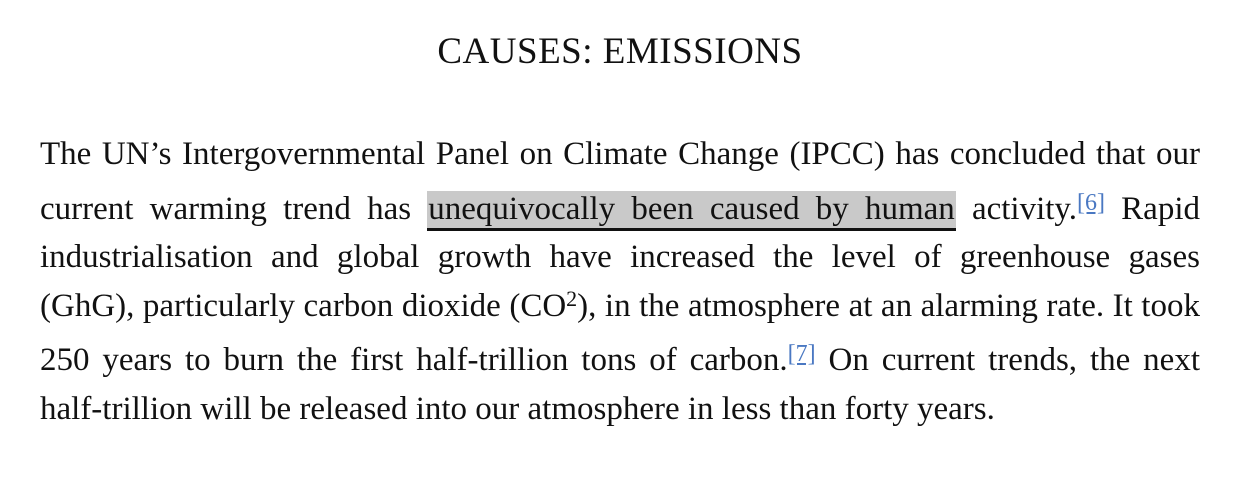 The width and height of the screenshot is (1246, 478). Describe the element at coordinates (620, 51) in the screenshot. I see `section-heading: CAUSES: EMISSIONS` at that location.